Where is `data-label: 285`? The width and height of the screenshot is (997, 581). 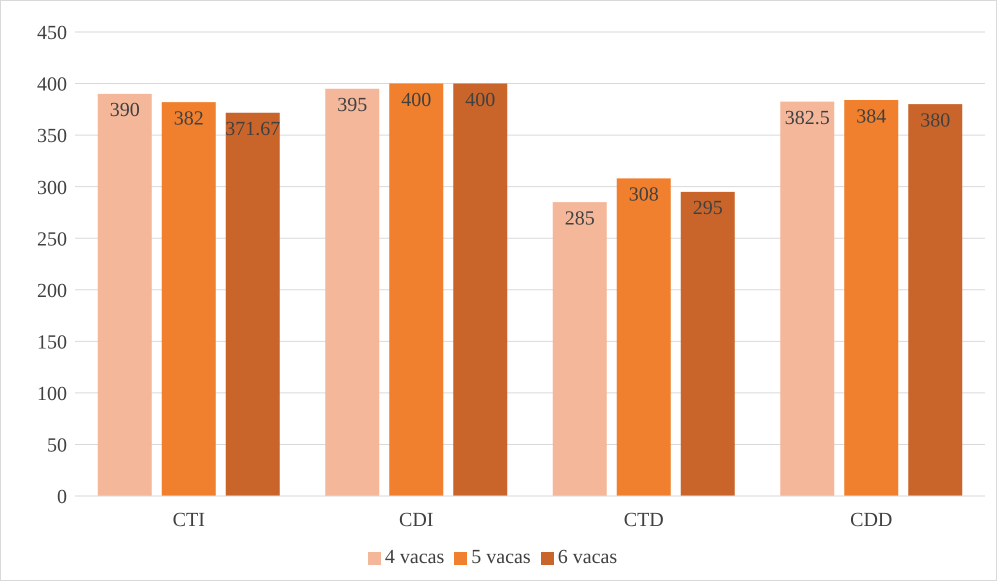
data-label: 285 is located at coordinates (579, 218).